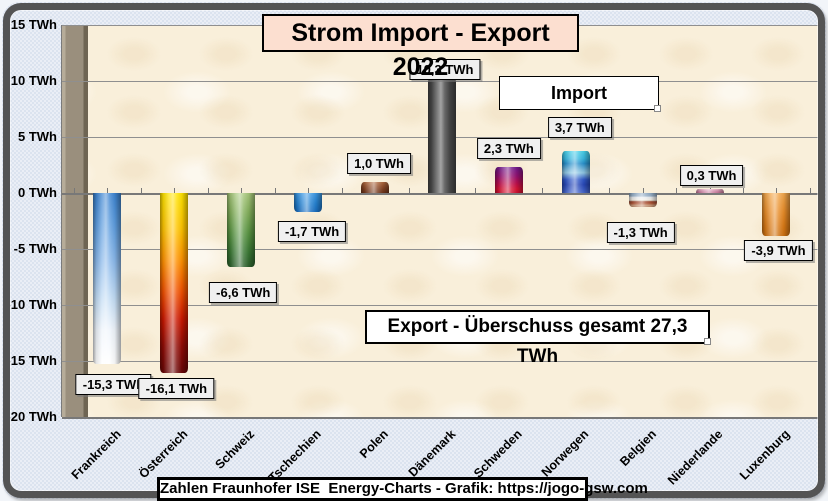 This screenshot has width=828, height=501. I want to click on value-label-polen: 1,0 TWh, so click(379, 163).